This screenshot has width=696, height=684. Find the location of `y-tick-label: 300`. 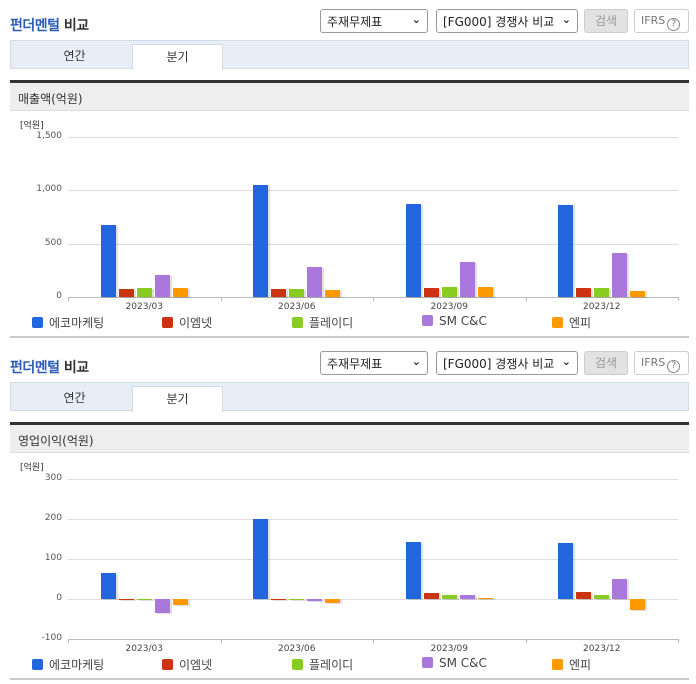

y-tick-label: 300 is located at coordinates (53, 478).